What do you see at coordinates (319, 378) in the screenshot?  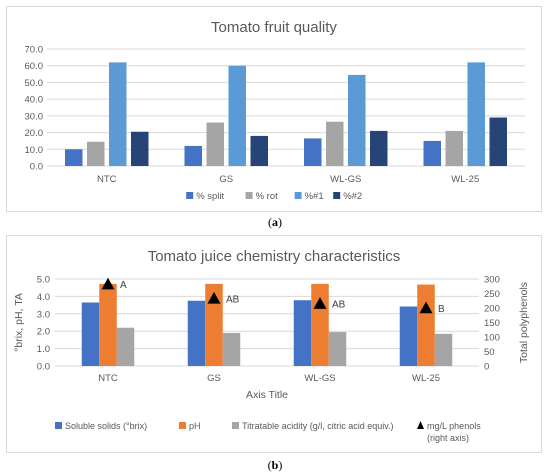 I see `chart-b-x-tick-label: WL-GS` at bounding box center [319, 378].